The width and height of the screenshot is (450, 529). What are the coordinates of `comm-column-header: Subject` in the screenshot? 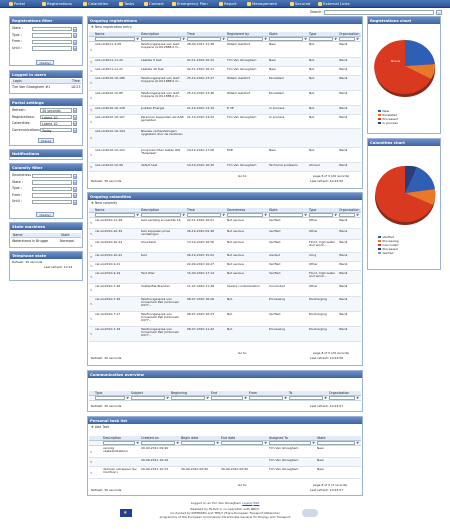 It's located at (137, 393).